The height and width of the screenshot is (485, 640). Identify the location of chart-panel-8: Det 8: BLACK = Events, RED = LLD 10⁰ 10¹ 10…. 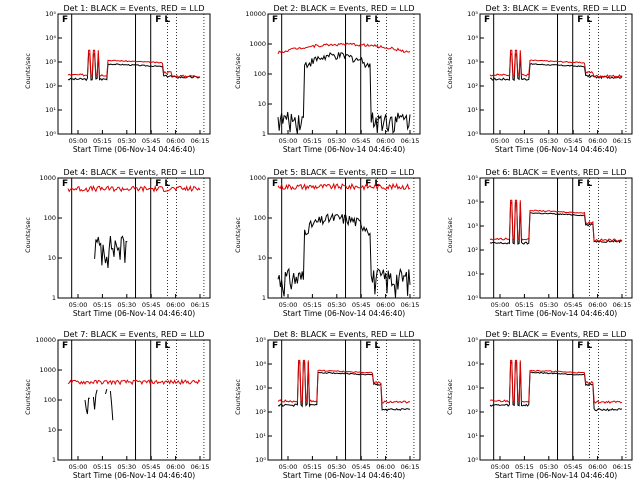
(327, 405).